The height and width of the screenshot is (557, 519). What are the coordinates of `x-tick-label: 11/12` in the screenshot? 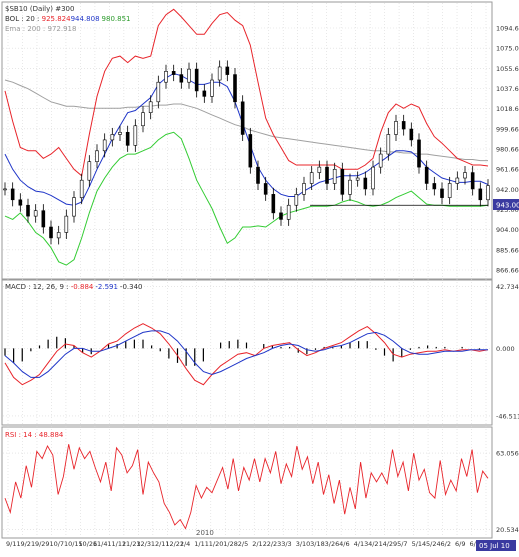 It's located at (116, 544).